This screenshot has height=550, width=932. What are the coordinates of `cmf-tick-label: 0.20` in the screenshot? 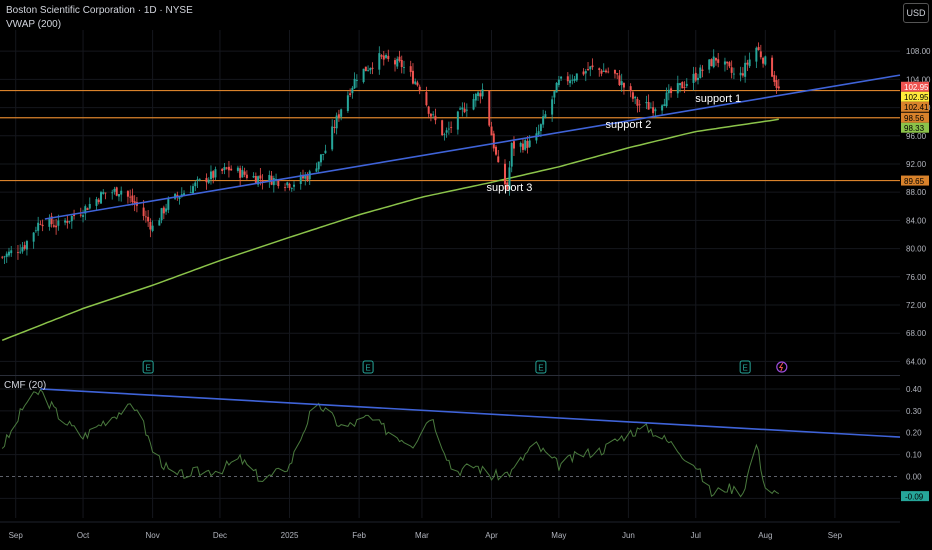 It's located at (914, 433).